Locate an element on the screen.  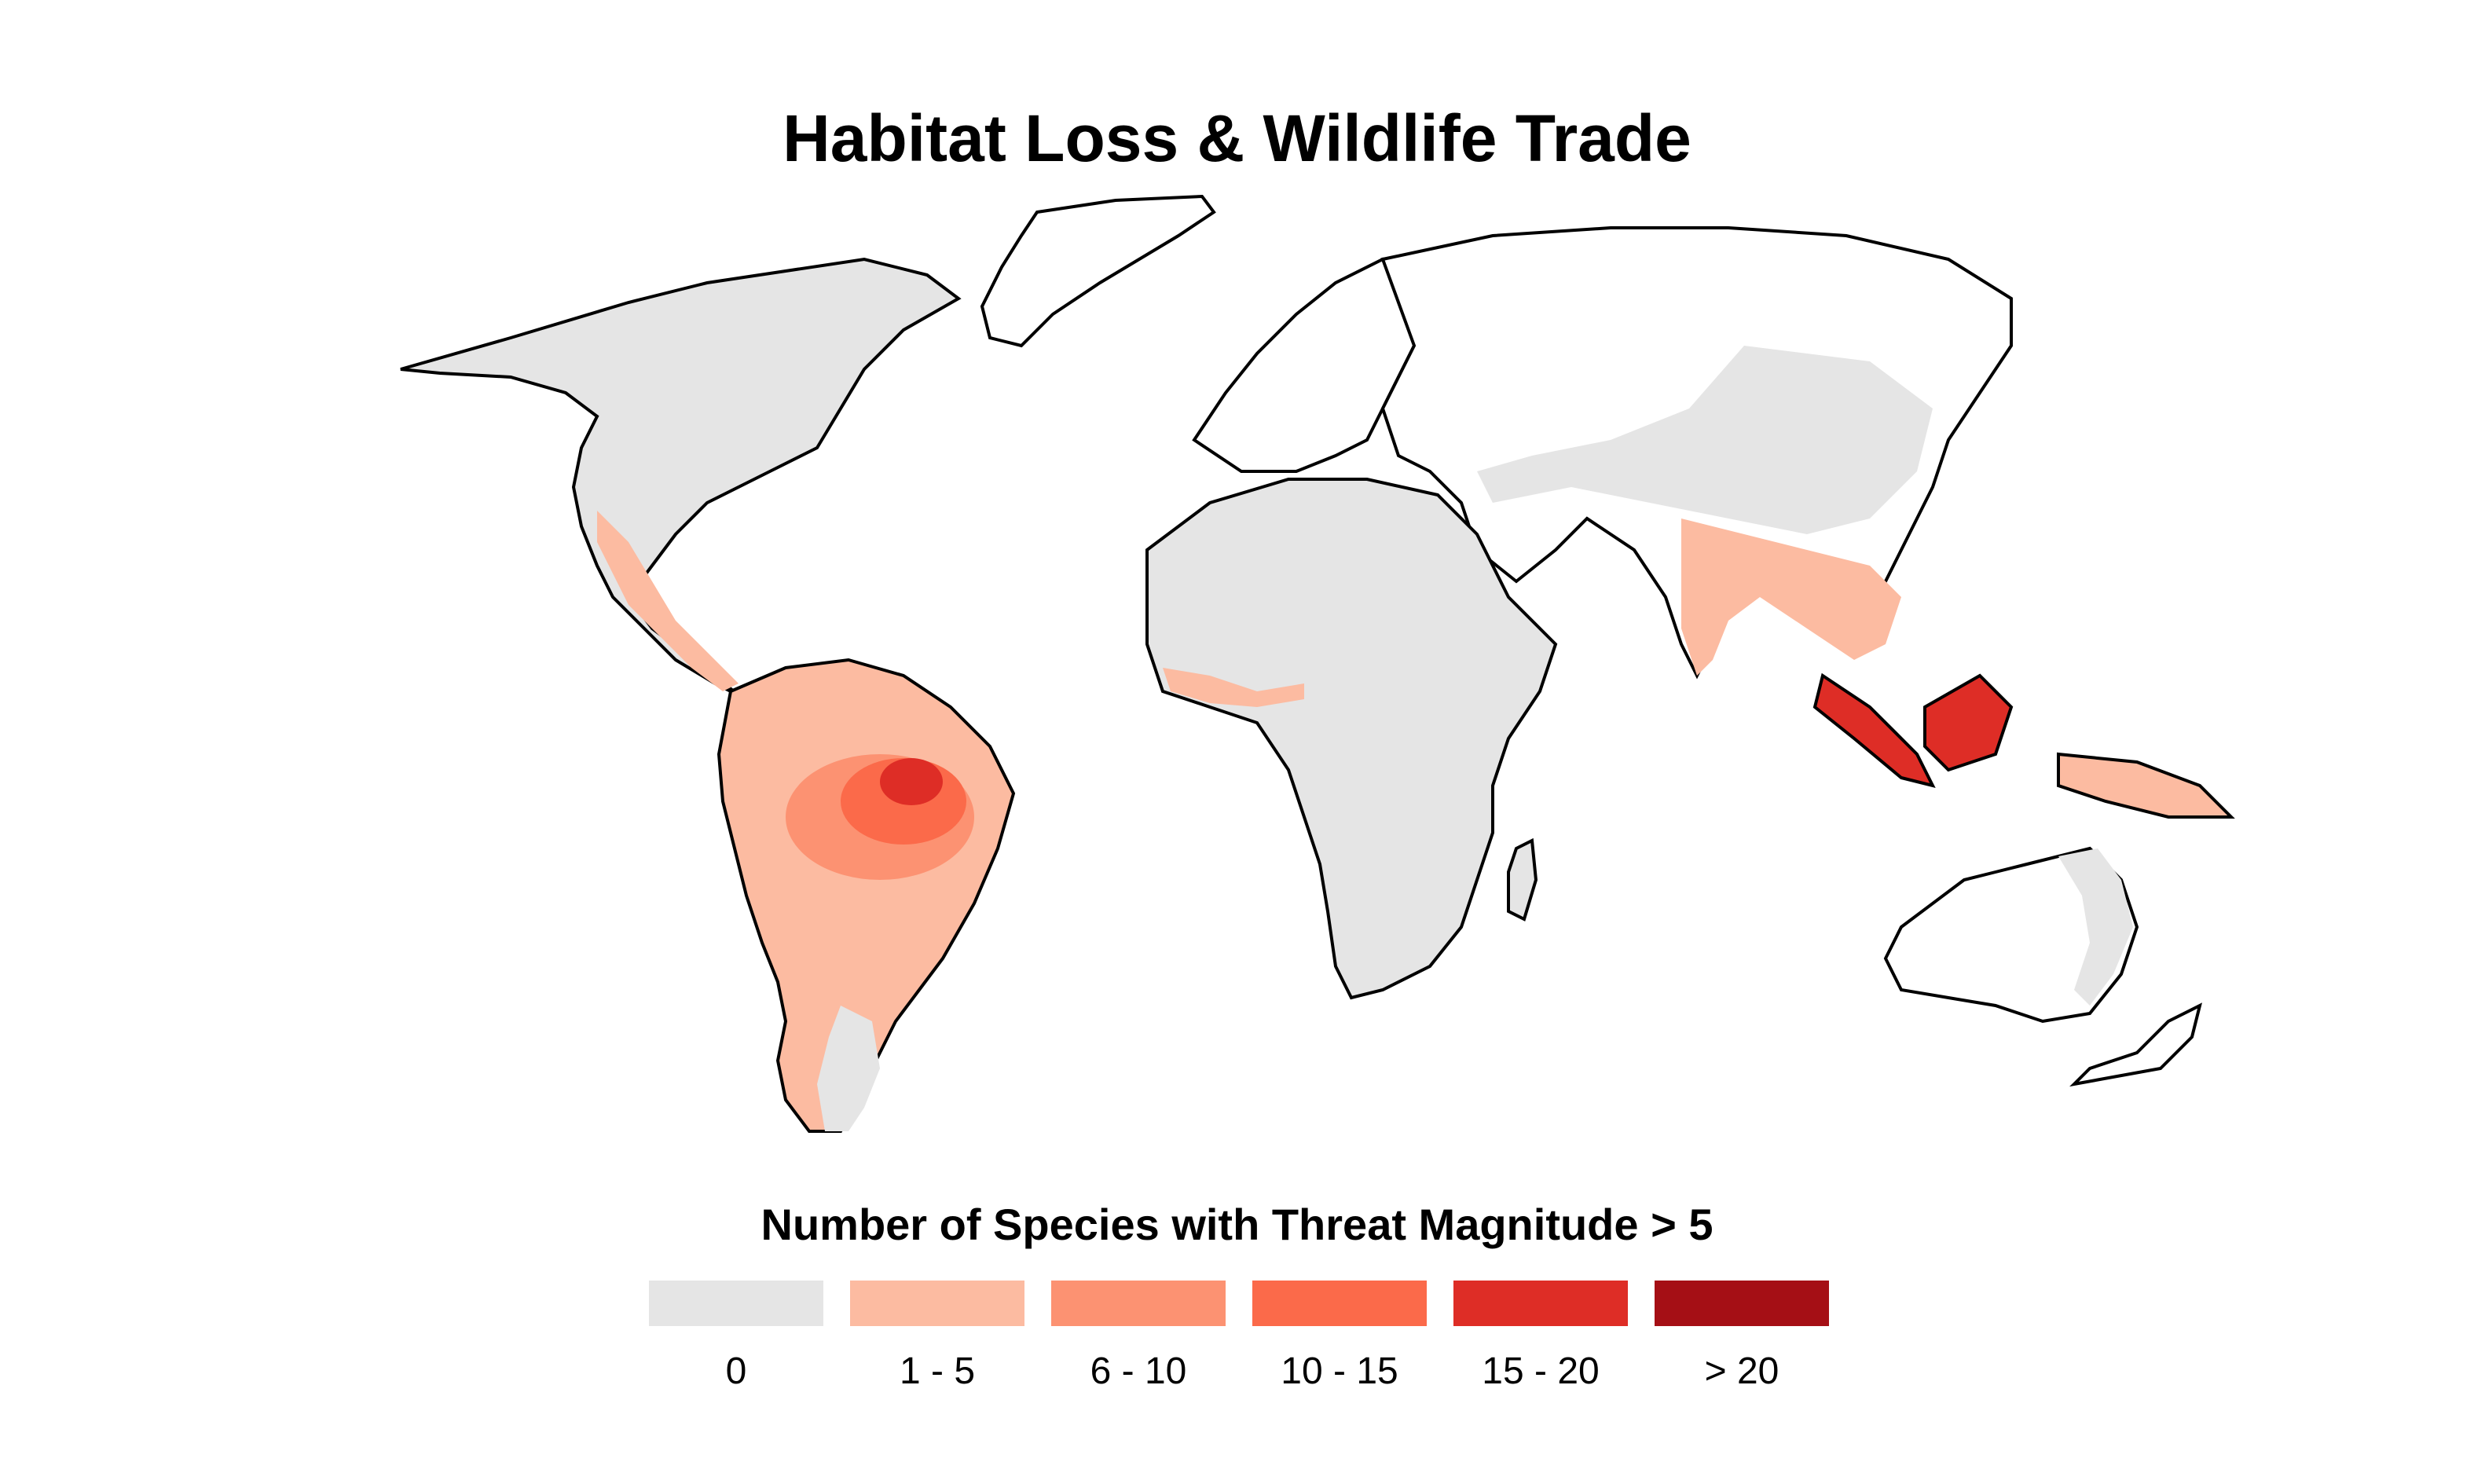
greenland is located at coordinates (1098, 271).